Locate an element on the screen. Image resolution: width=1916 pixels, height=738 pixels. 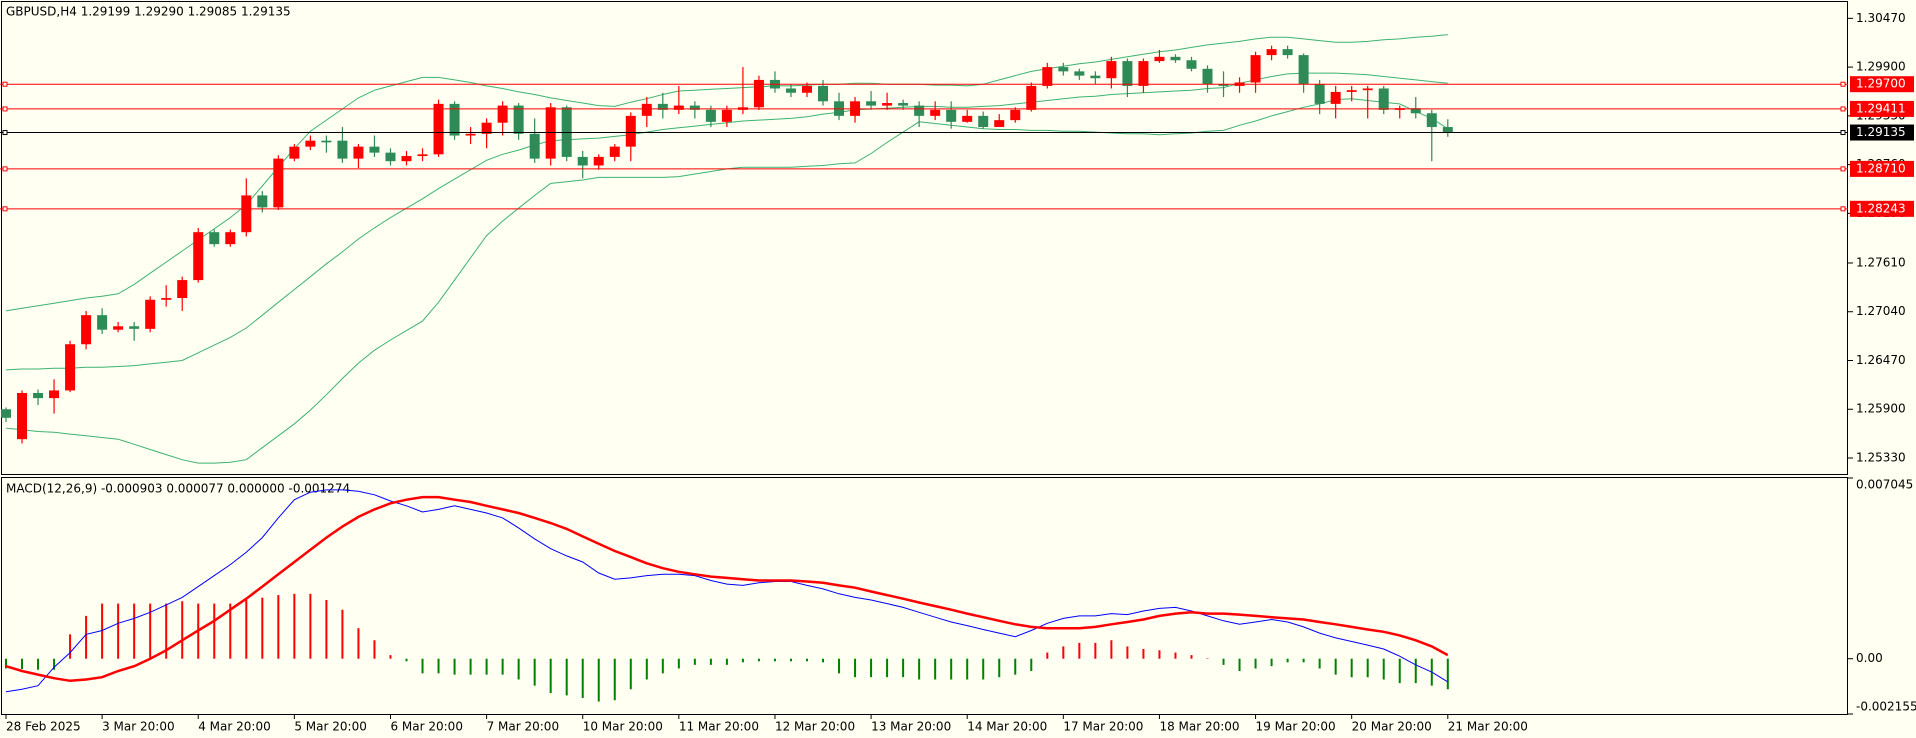
level-label: 1.28243 is located at coordinates (1881, 208).